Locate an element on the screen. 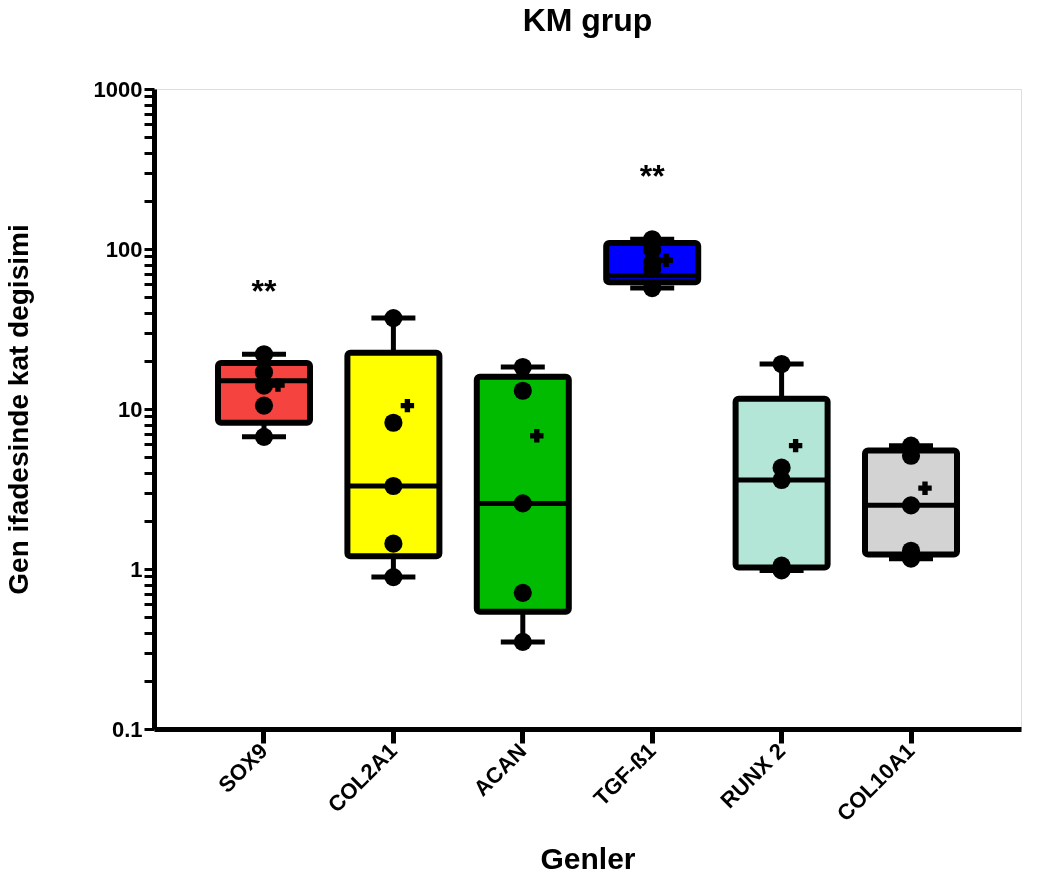 Image resolution: width=1041 pixels, height=880 pixels. y-tick-label: 0.1 is located at coordinates (127, 729).